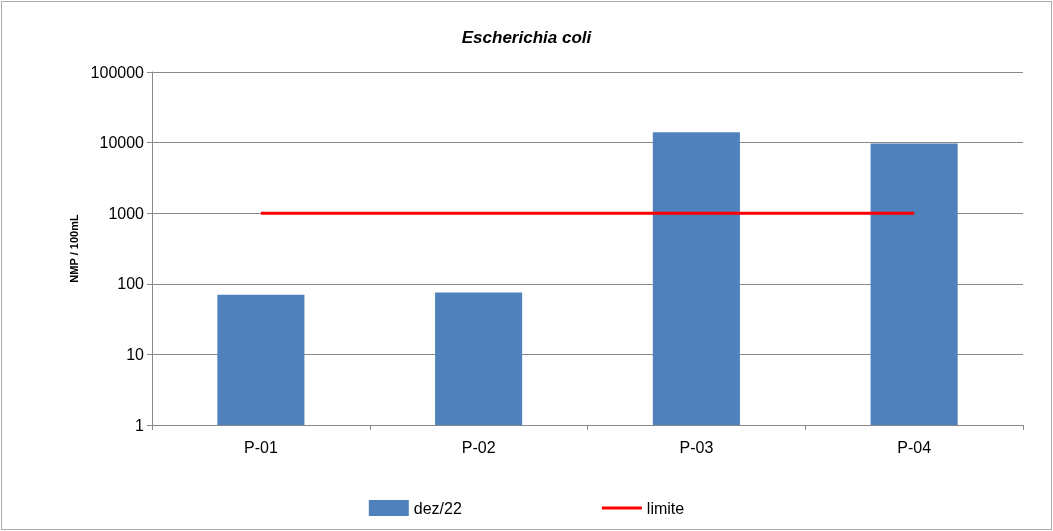 The height and width of the screenshot is (531, 1053). Describe the element at coordinates (260, 447) in the screenshot. I see `x-tick-label: P-01` at that location.